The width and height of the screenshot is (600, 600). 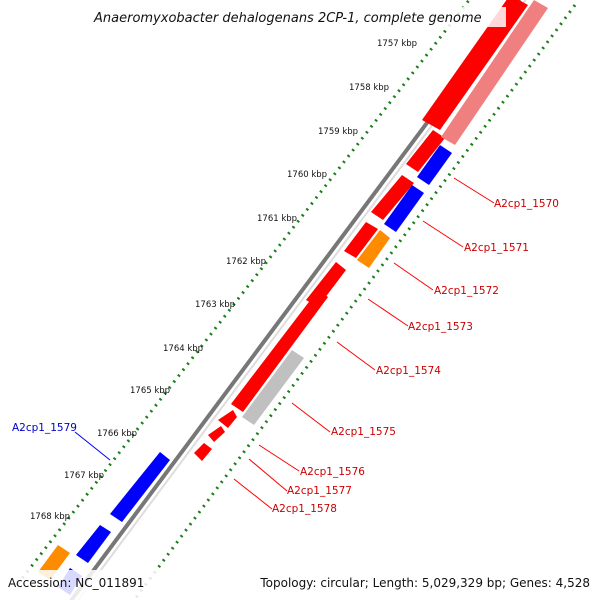 I want to click on gene-label: A2cp1_1577, so click(x=319, y=491).